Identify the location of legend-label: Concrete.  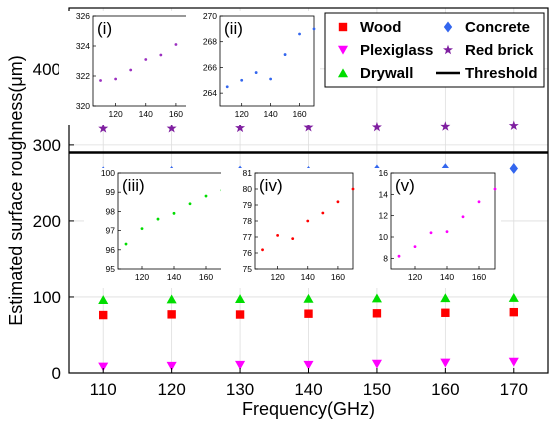
(497, 27).